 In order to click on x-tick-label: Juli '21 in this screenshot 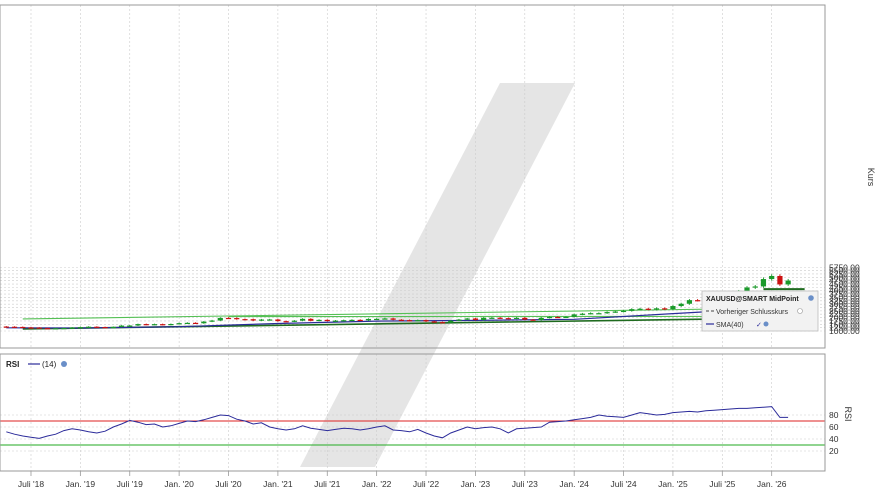, I will do `click(327, 484)`.